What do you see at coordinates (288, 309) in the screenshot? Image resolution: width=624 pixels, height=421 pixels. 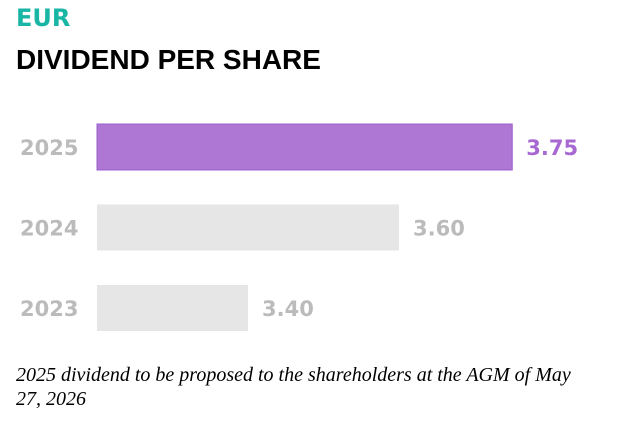 I see `value-label-2023: 3.40` at bounding box center [288, 309].